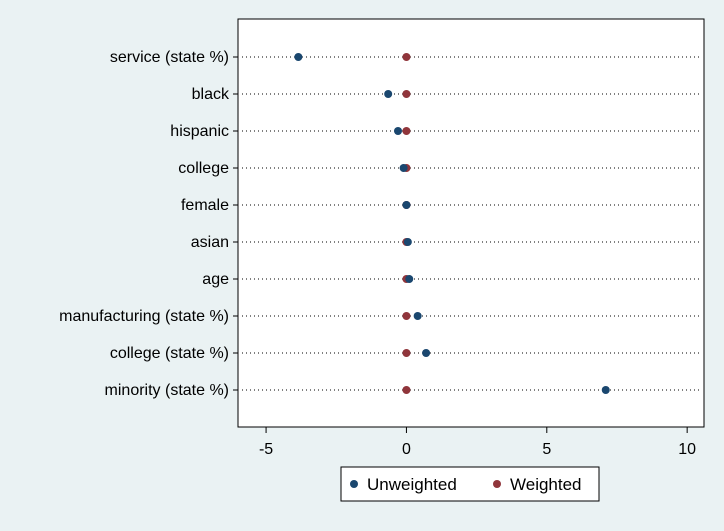 This screenshot has width=724, height=531. What do you see at coordinates (266, 449) in the screenshot?
I see `x-tick-label: -5` at bounding box center [266, 449].